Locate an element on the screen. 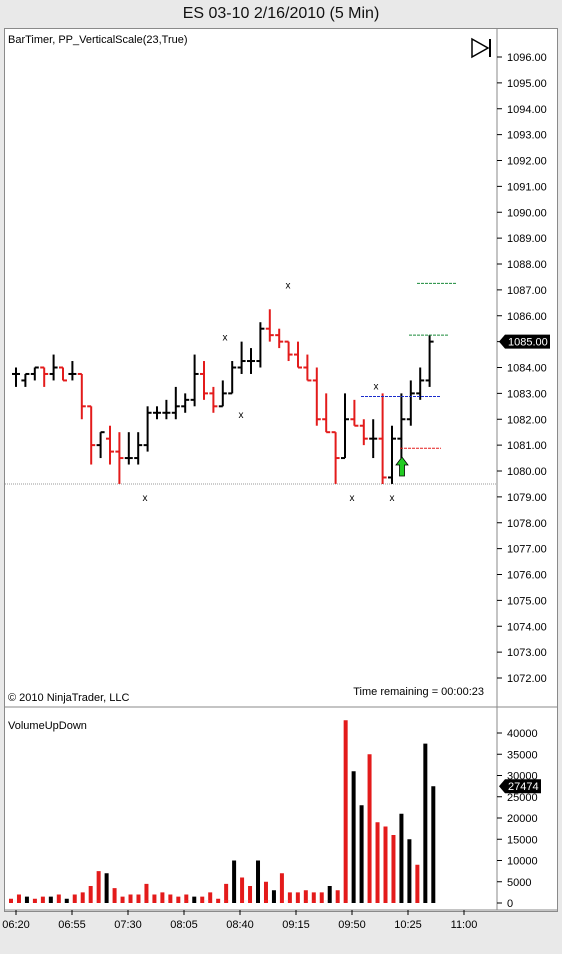 This screenshot has width=562, height=954. price-axis-label: 1074.00 is located at coordinates (527, 627).